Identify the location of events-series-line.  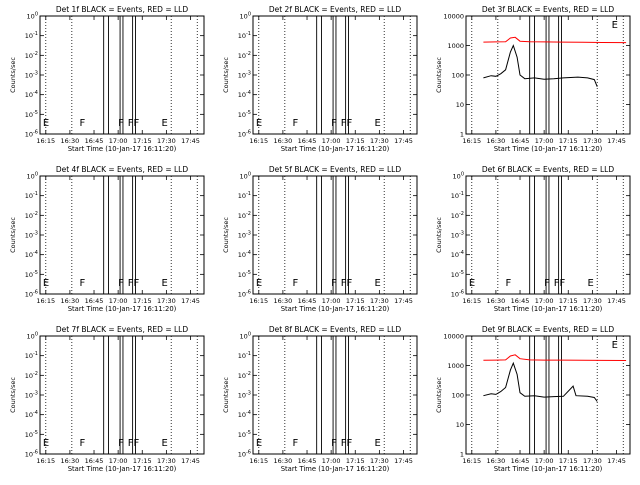
(540, 65).